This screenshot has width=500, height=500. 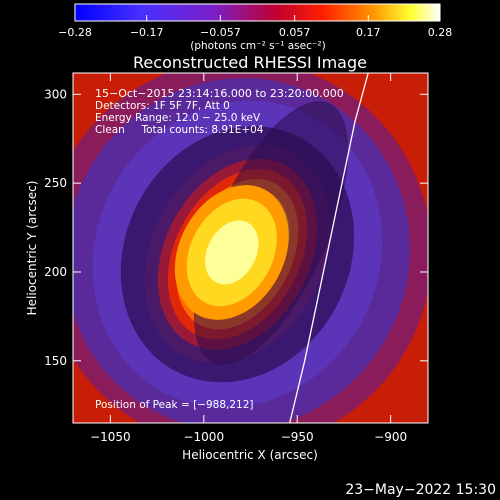 What do you see at coordinates (420, 490) in the screenshot?
I see `timestamp: 23−May−2022 15:30` at bounding box center [420, 490].